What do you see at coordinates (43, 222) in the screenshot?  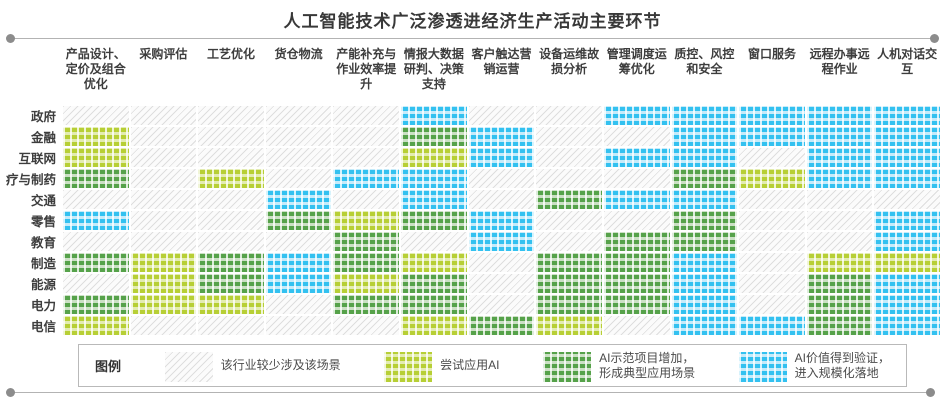 I see `row-label: 零售` at bounding box center [43, 222].